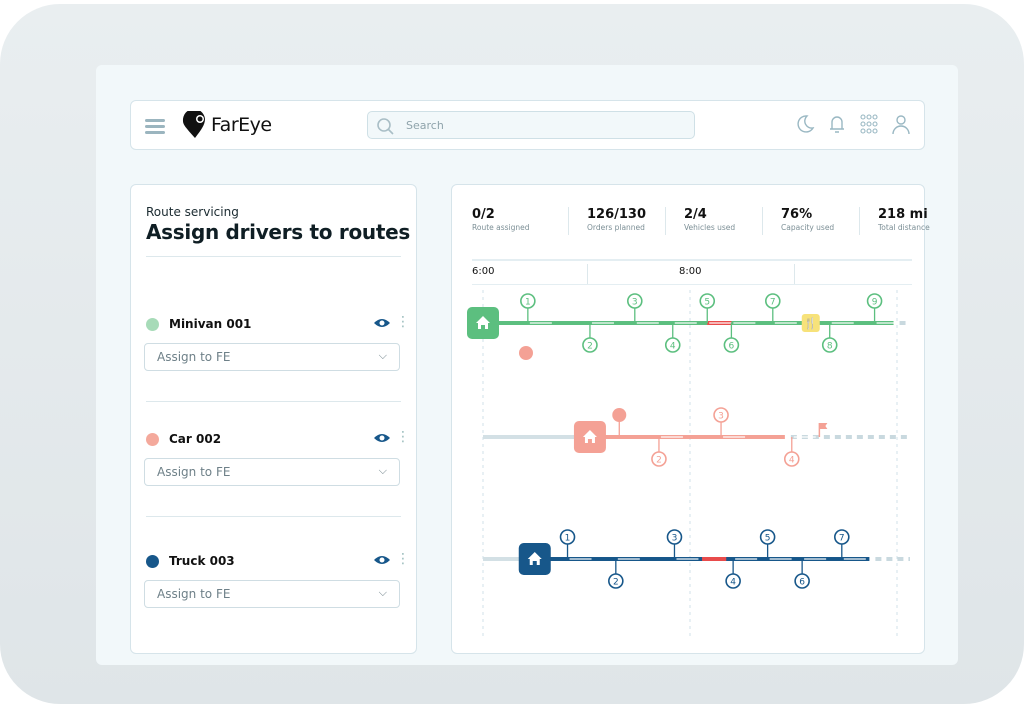 This screenshot has height=704, width=1024. What do you see at coordinates (531, 125) in the screenshot?
I see `search-input: Search` at bounding box center [531, 125].